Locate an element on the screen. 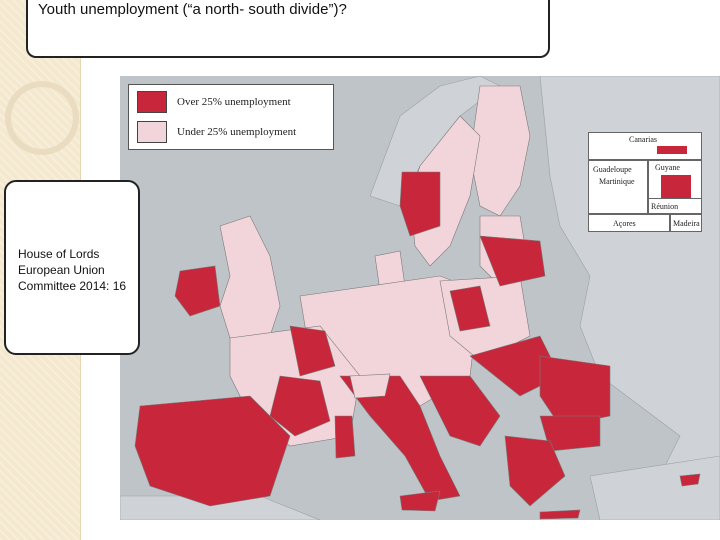 Image resolution: width=720 pixels, height=540 pixels. region-bulgaria is located at coordinates (570, 433).